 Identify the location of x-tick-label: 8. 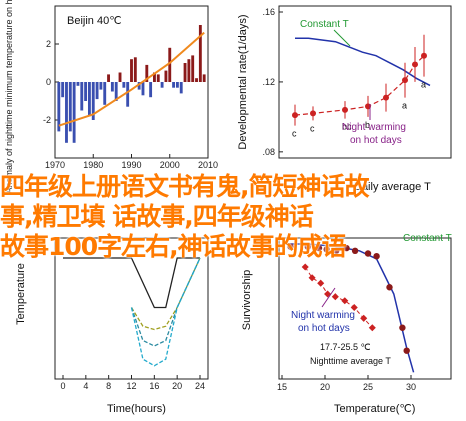
(108, 386).